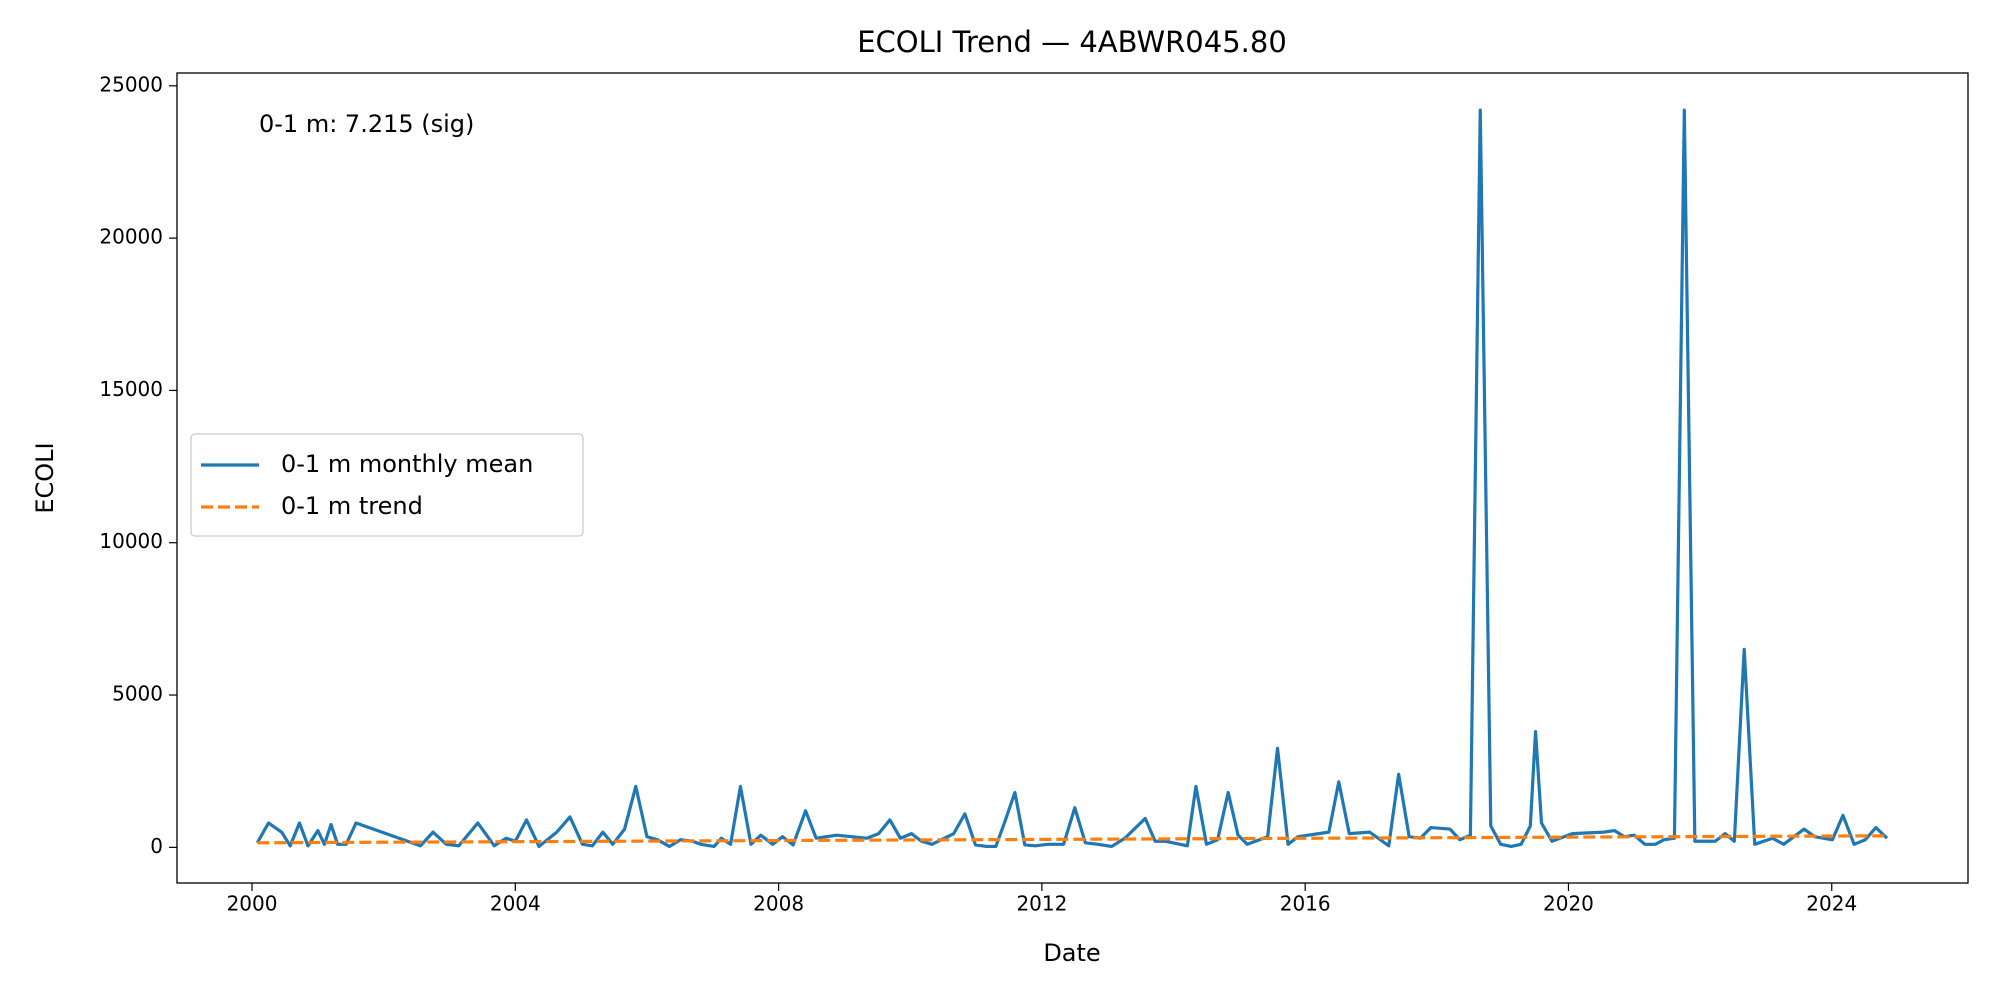 The height and width of the screenshot is (1000, 2000). What do you see at coordinates (131, 84) in the screenshot?
I see `y-tick-label: 25000` at bounding box center [131, 84].